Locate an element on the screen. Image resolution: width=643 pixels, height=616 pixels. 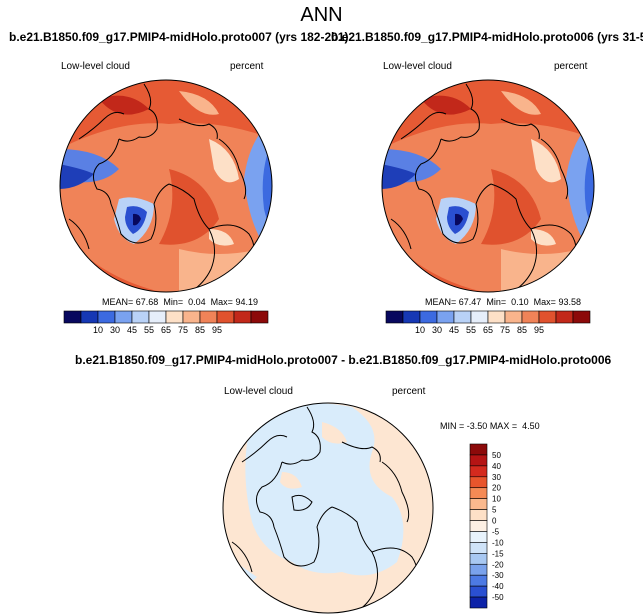
panel-3-max-value: 4.50 is located at coordinates (531, 426).